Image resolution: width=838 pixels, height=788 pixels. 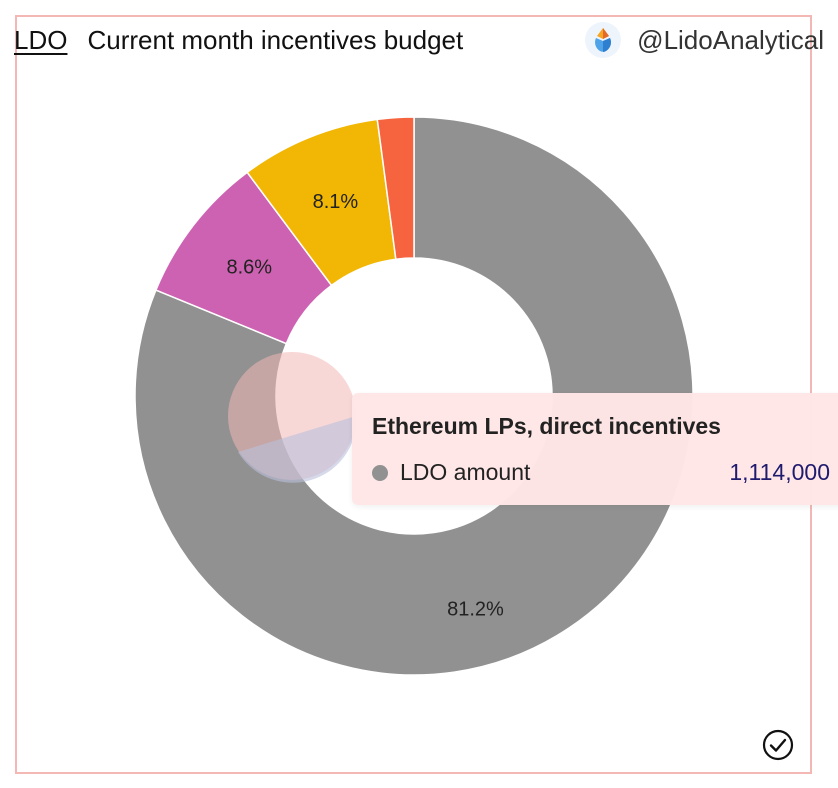 What do you see at coordinates (605, 472) in the screenshot?
I see `tooltip-row: LDO amount 1,114,000` at bounding box center [605, 472].